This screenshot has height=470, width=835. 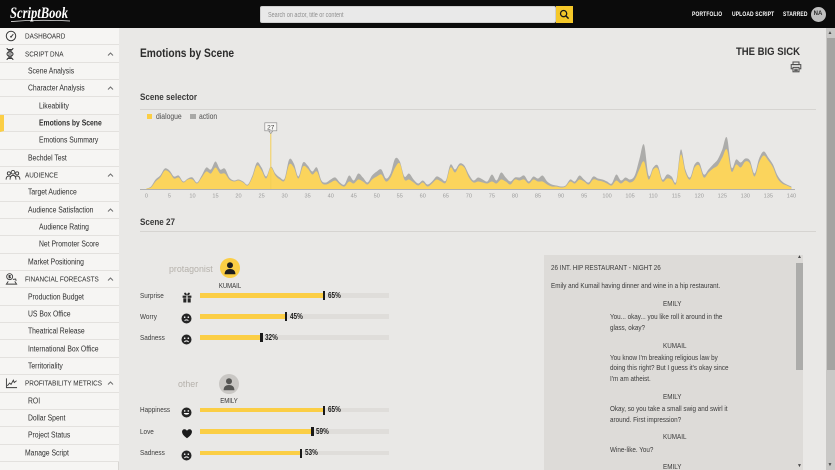 I want to click on svg-text: 5, so click(x=169, y=197).